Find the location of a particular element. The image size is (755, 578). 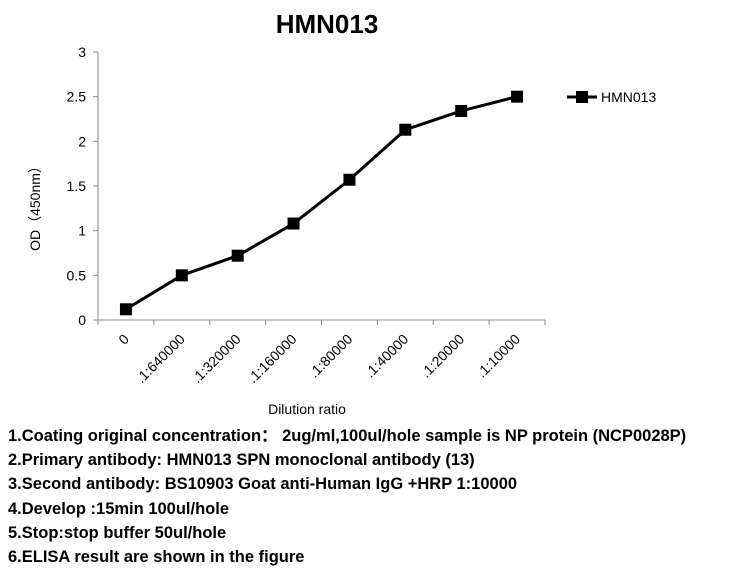

chart-title: HMN013 is located at coordinates (327, 24).